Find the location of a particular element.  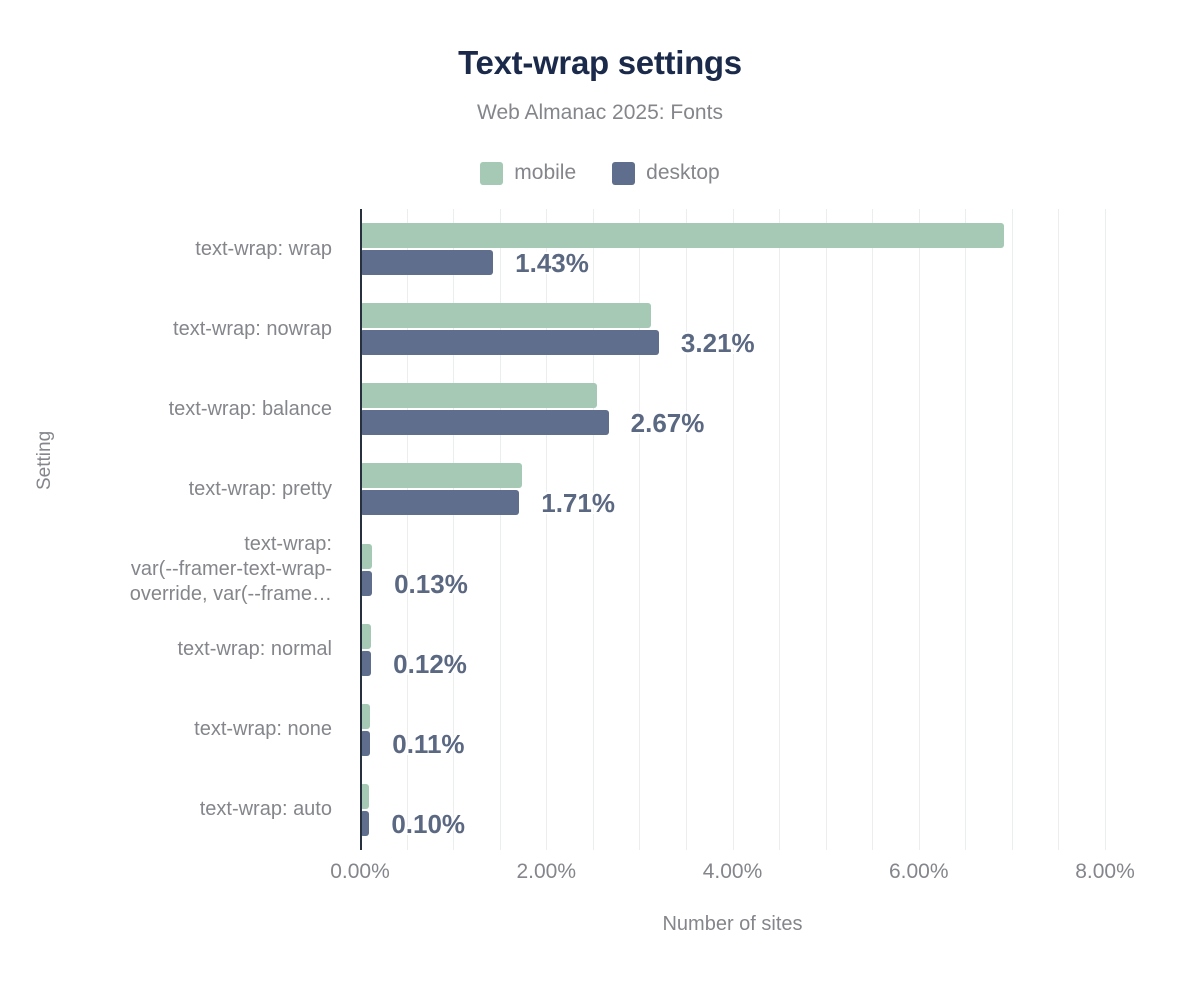

y-tick-label: text-wrap: balance is located at coordinates (172, 409).